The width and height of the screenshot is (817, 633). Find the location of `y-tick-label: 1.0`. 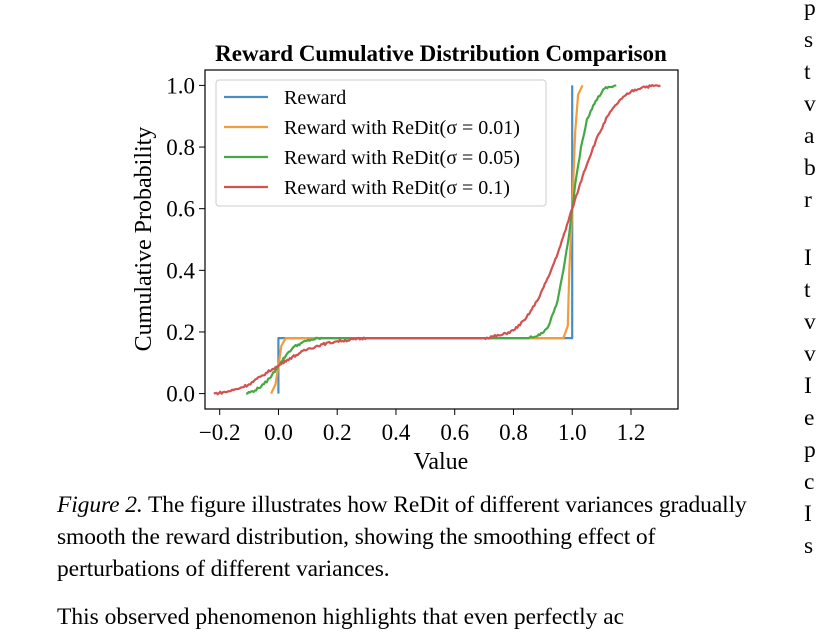

y-tick-label: 1.0 is located at coordinates (180, 85).